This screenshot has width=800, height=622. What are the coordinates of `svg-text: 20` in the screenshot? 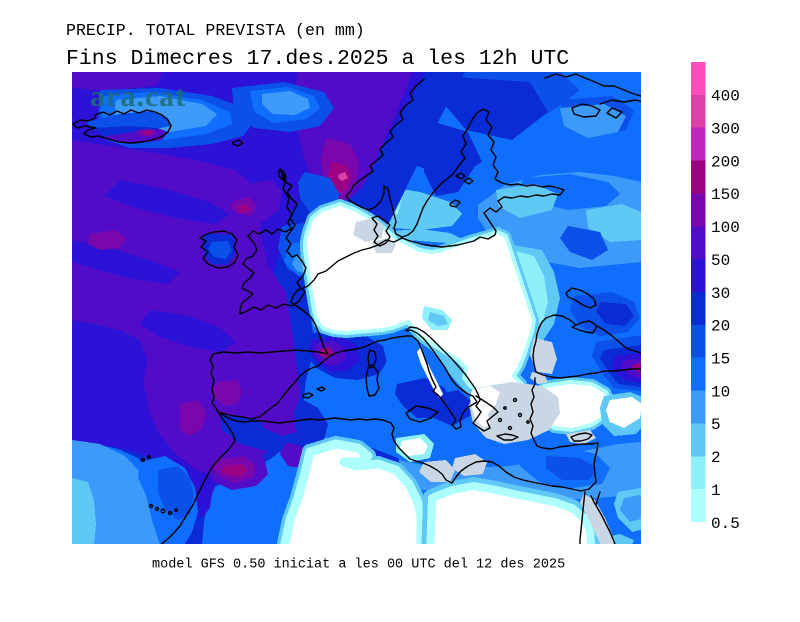 It's located at (720, 327).